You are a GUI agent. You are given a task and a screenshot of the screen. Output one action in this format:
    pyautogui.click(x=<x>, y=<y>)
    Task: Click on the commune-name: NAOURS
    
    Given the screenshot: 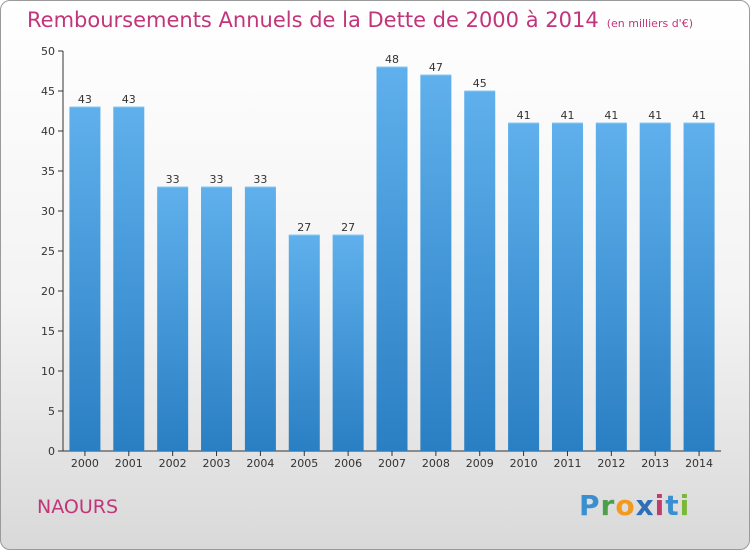 What is the action you would take?
    pyautogui.click(x=78, y=507)
    